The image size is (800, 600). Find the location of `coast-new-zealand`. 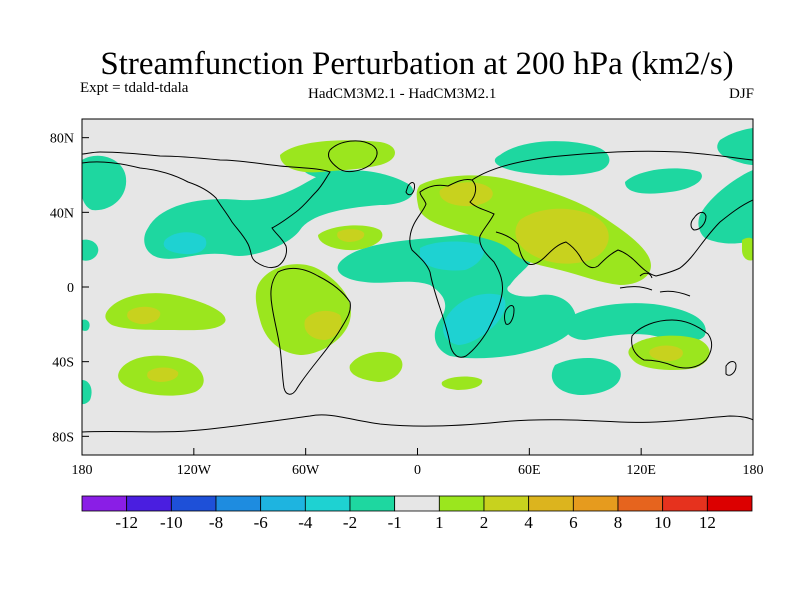

coast-new-zealand is located at coordinates (731, 368).